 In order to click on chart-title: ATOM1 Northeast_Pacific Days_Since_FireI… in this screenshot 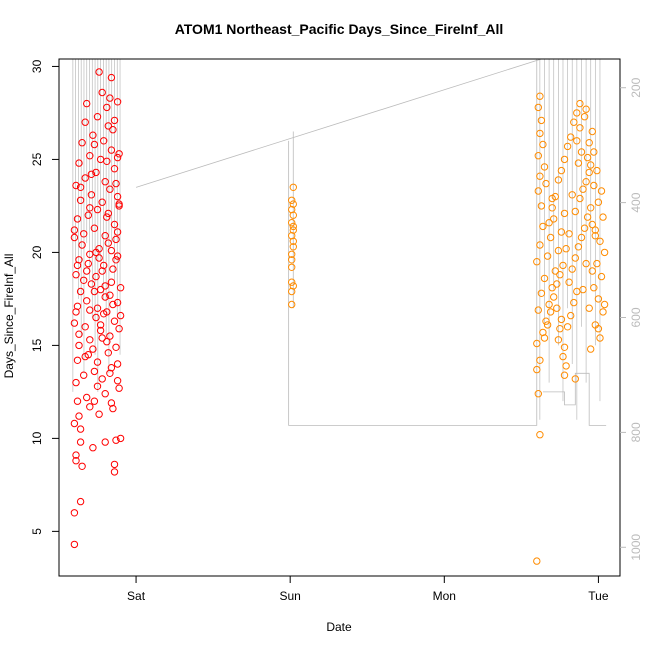, I will do `click(339, 29)`.